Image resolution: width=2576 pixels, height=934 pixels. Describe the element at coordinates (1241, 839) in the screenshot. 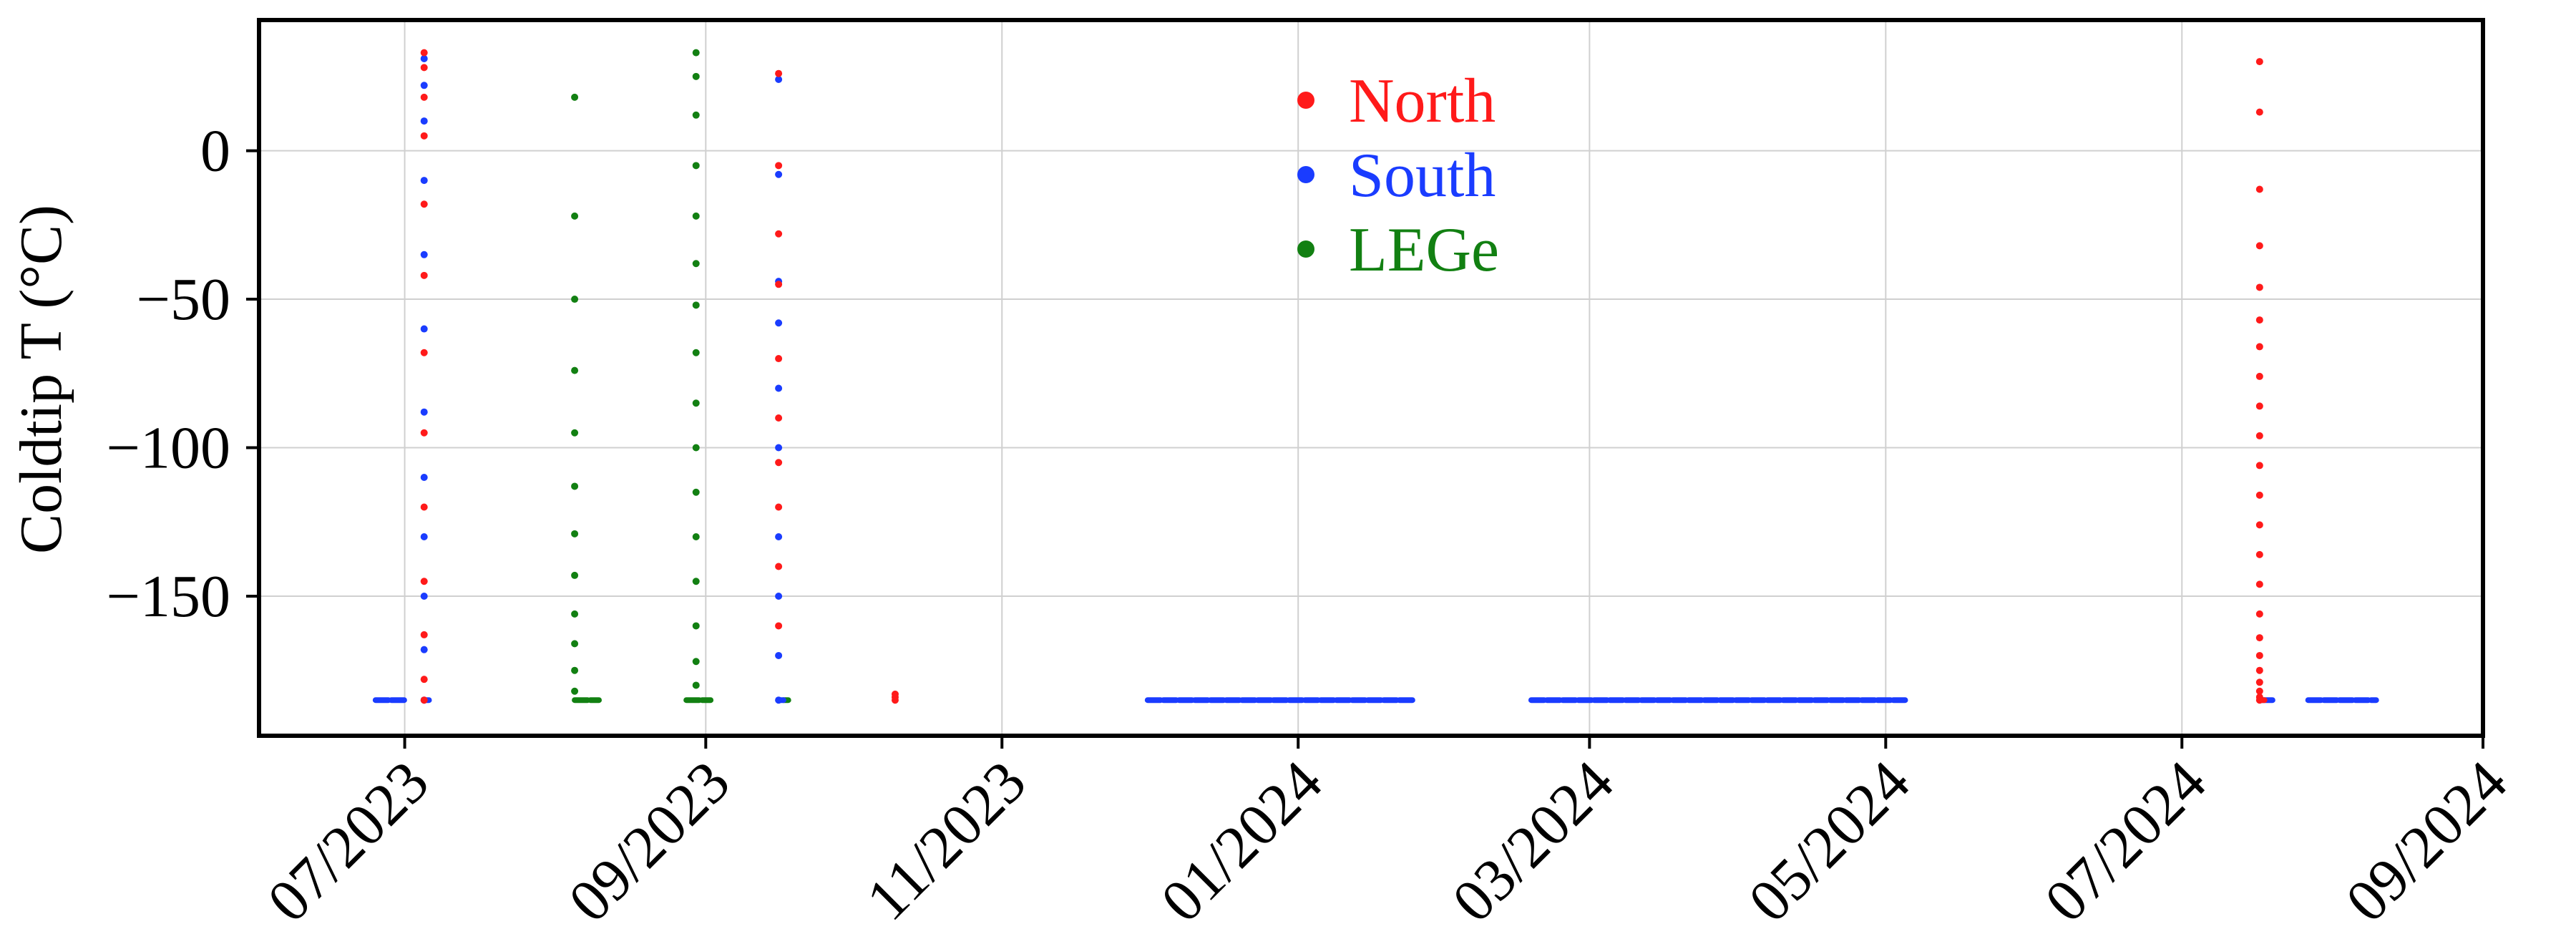

I see `x-tick-label: 01/2024` at that location.